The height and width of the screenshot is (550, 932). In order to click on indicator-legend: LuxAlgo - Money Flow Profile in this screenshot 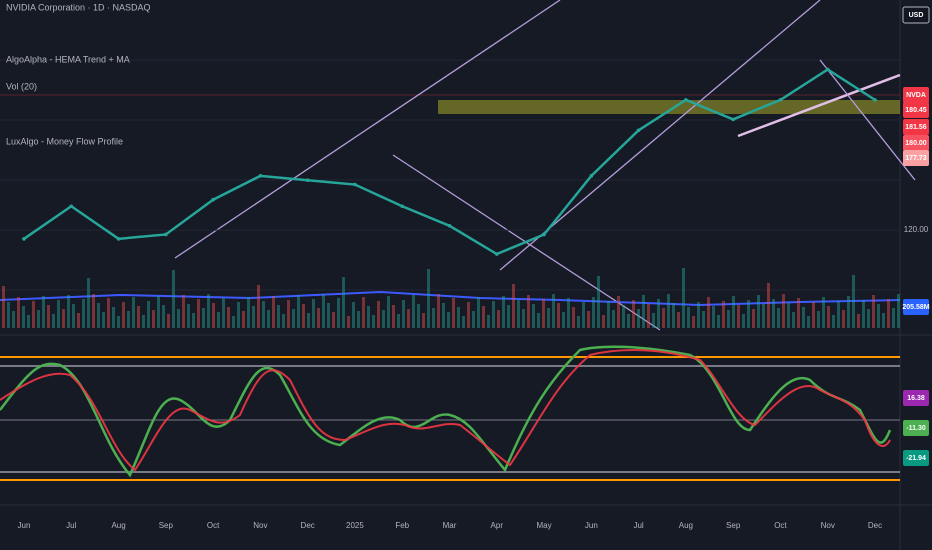, I will do `click(64, 141)`.